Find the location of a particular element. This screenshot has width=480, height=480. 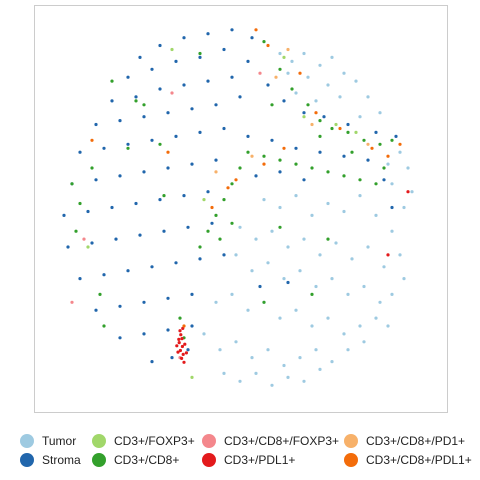

legend-swatch is located at coordinates (27, 460).